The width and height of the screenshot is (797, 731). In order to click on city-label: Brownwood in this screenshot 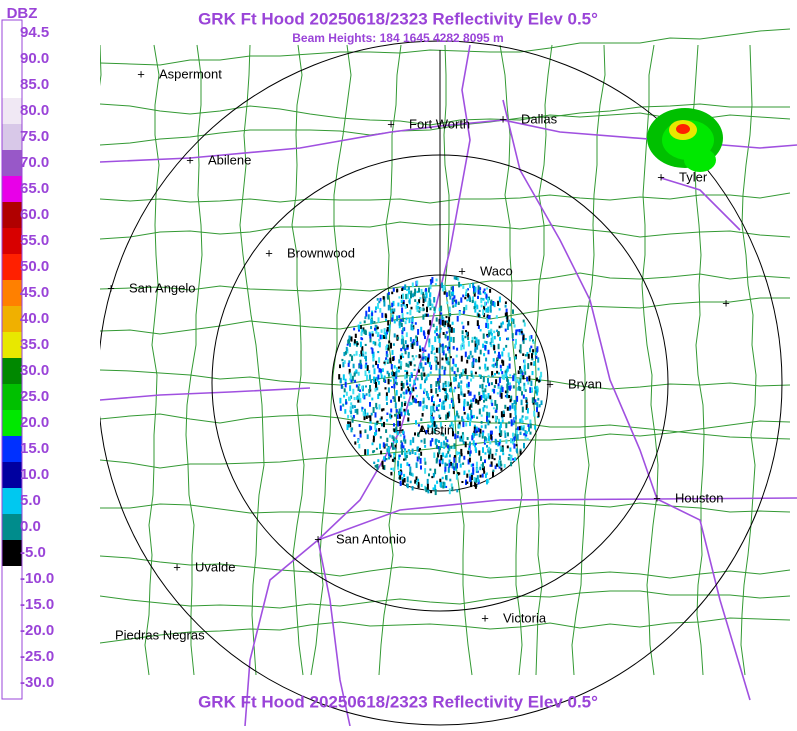, I will do `click(321, 252)`.